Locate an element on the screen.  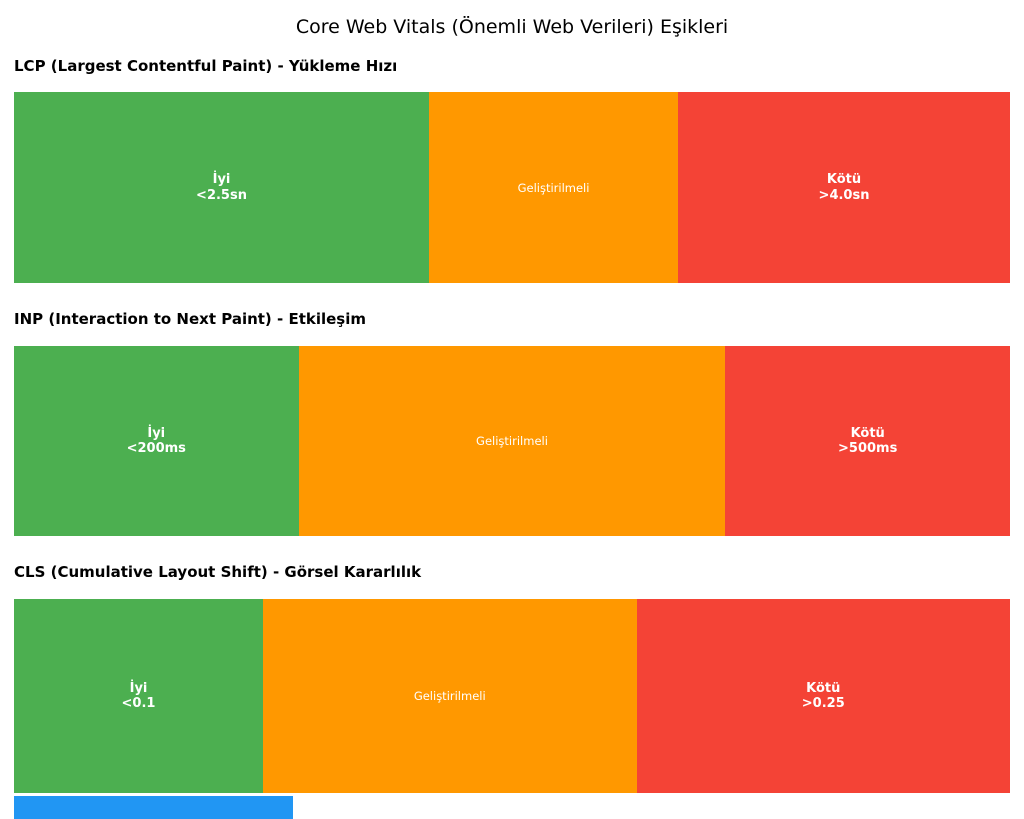
segment-cls-poor: Kötü >0.25 is located at coordinates (823, 696).